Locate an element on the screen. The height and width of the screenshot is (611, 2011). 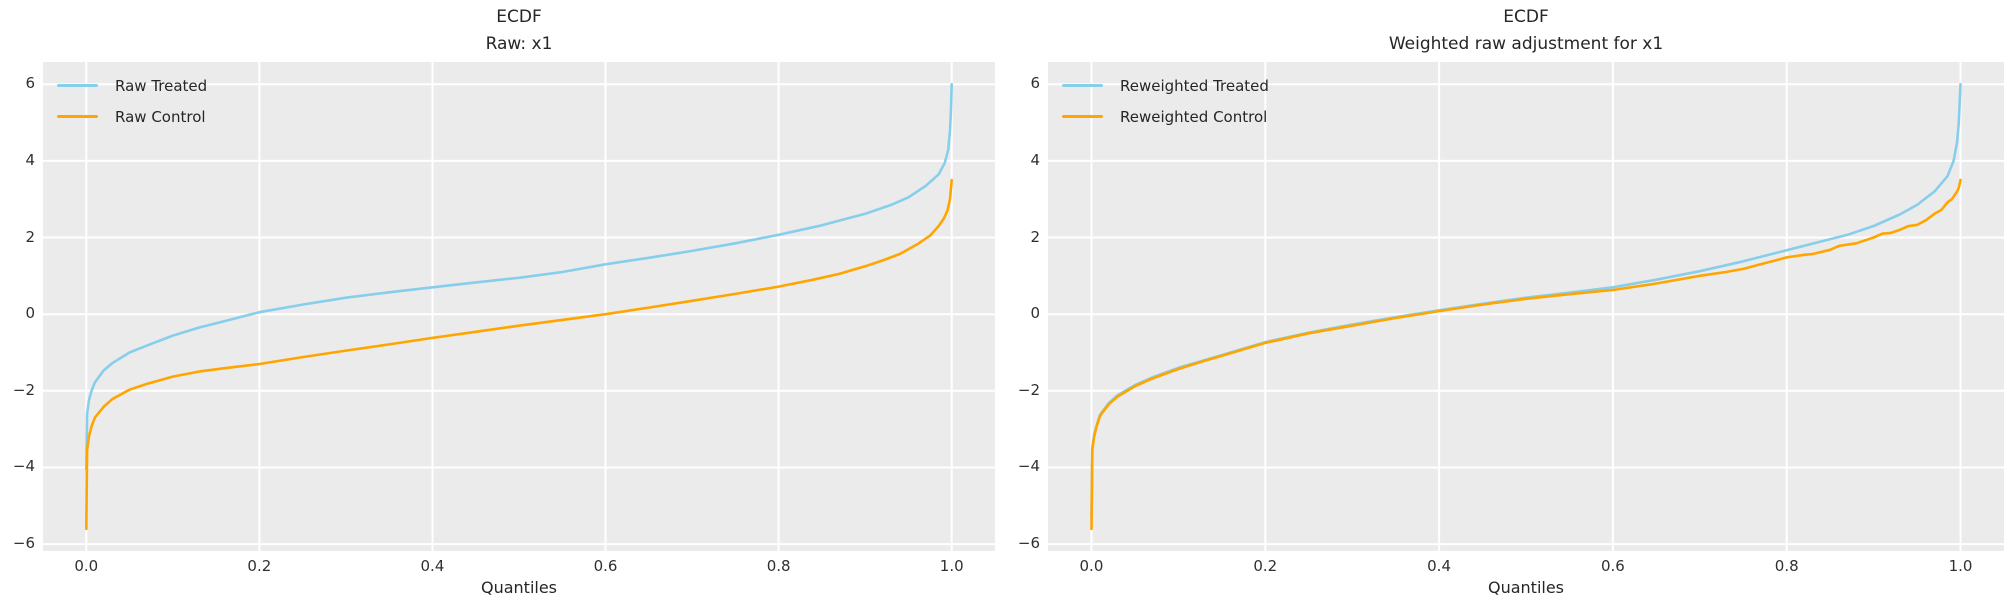
raw-treated-legend-label: Raw Treated is located at coordinates (161, 85).